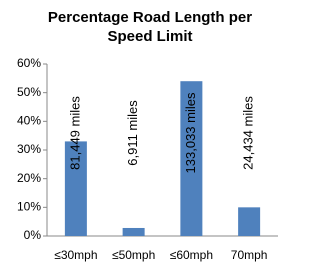 Image resolution: width=320 pixels, height=270 pixels. Describe the element at coordinates (75, 255) in the screenshot. I see `x-tick-label: ≤30mph` at that location.